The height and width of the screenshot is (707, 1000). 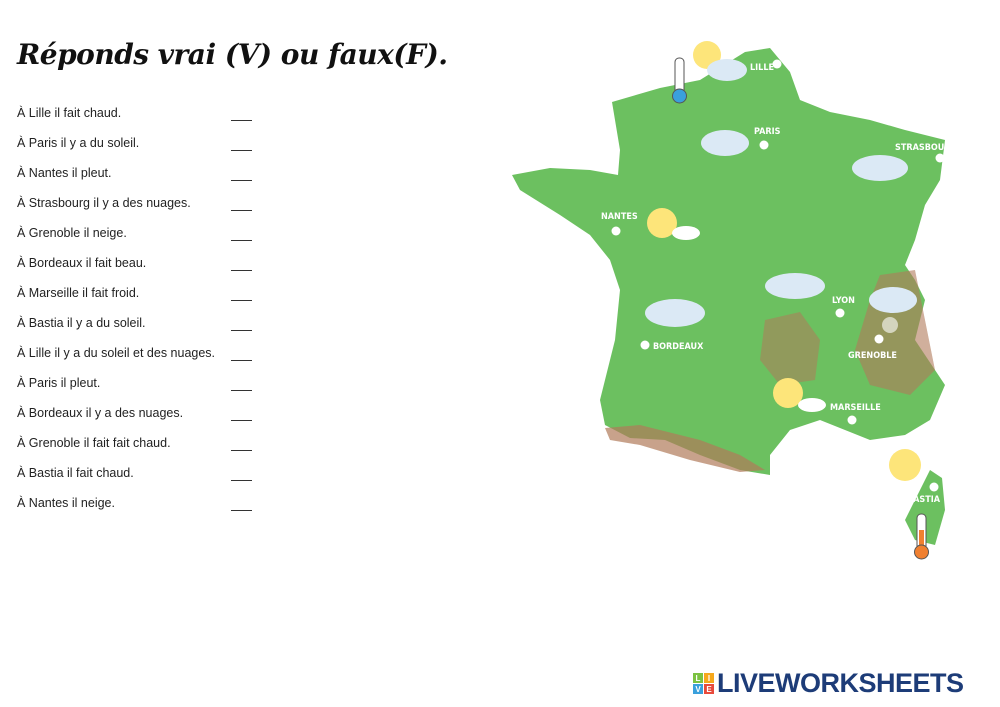 What do you see at coordinates (709, 678) in the screenshot?
I see `logo-block: I` at bounding box center [709, 678].